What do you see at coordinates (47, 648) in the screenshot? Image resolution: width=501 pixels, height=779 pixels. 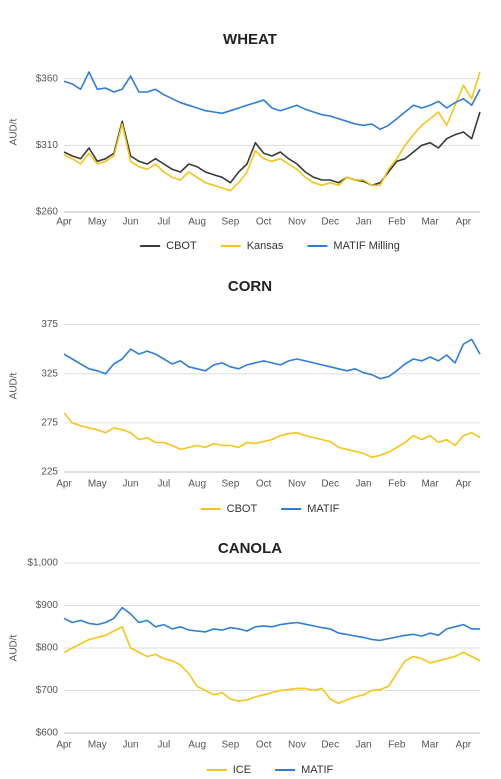 I see `y-tick-label: $800` at bounding box center [47, 648].